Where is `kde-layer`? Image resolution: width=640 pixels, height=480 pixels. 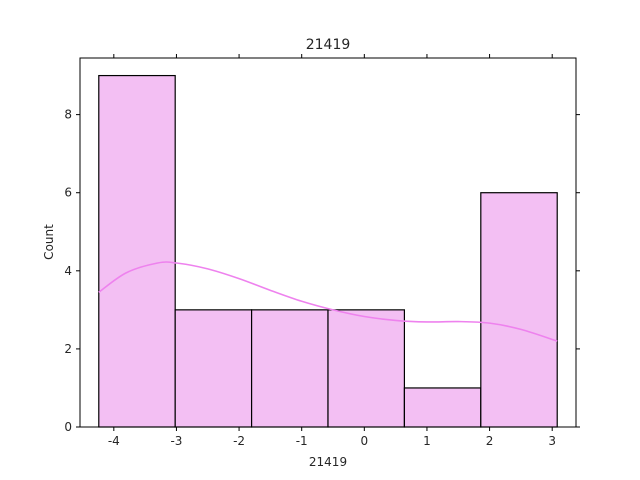
kde-layer is located at coordinates (328, 301).